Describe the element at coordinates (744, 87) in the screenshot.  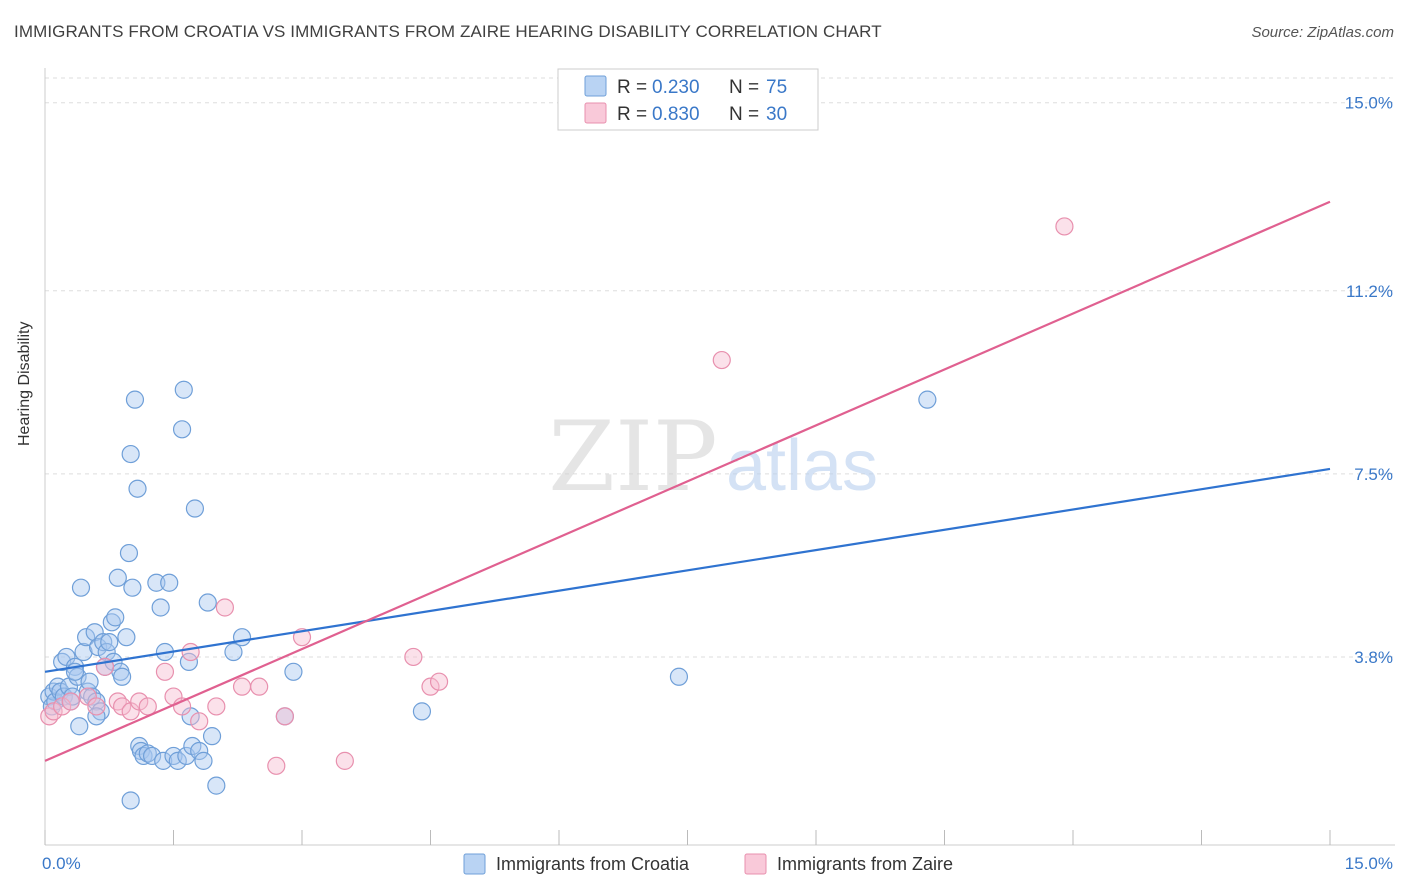
I see `legend-n-label-croatia: N =` at that location.